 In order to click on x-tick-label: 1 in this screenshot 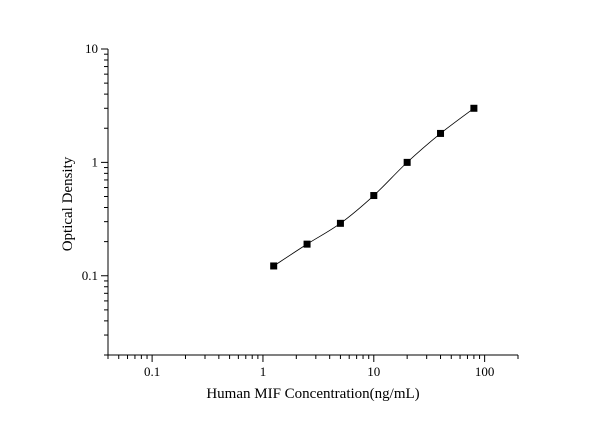, I will do `click(263, 371)`.